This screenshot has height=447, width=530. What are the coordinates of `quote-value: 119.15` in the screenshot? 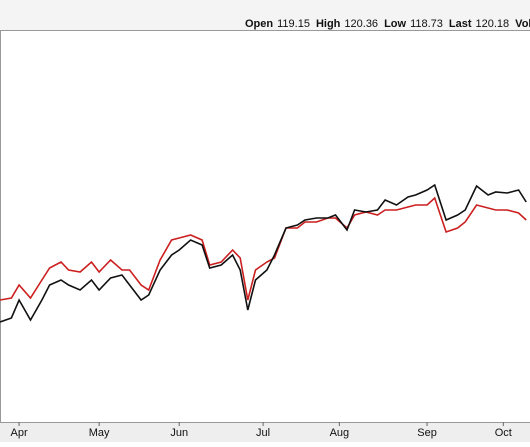 It's located at (293, 24).